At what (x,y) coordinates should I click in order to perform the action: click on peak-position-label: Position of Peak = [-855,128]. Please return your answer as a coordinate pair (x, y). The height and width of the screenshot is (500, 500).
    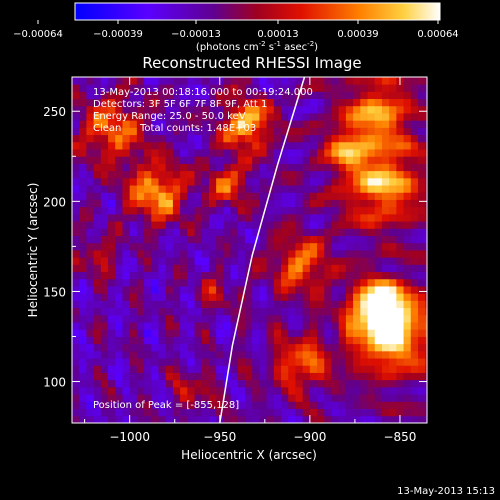
    Looking at the image, I should click on (166, 405).